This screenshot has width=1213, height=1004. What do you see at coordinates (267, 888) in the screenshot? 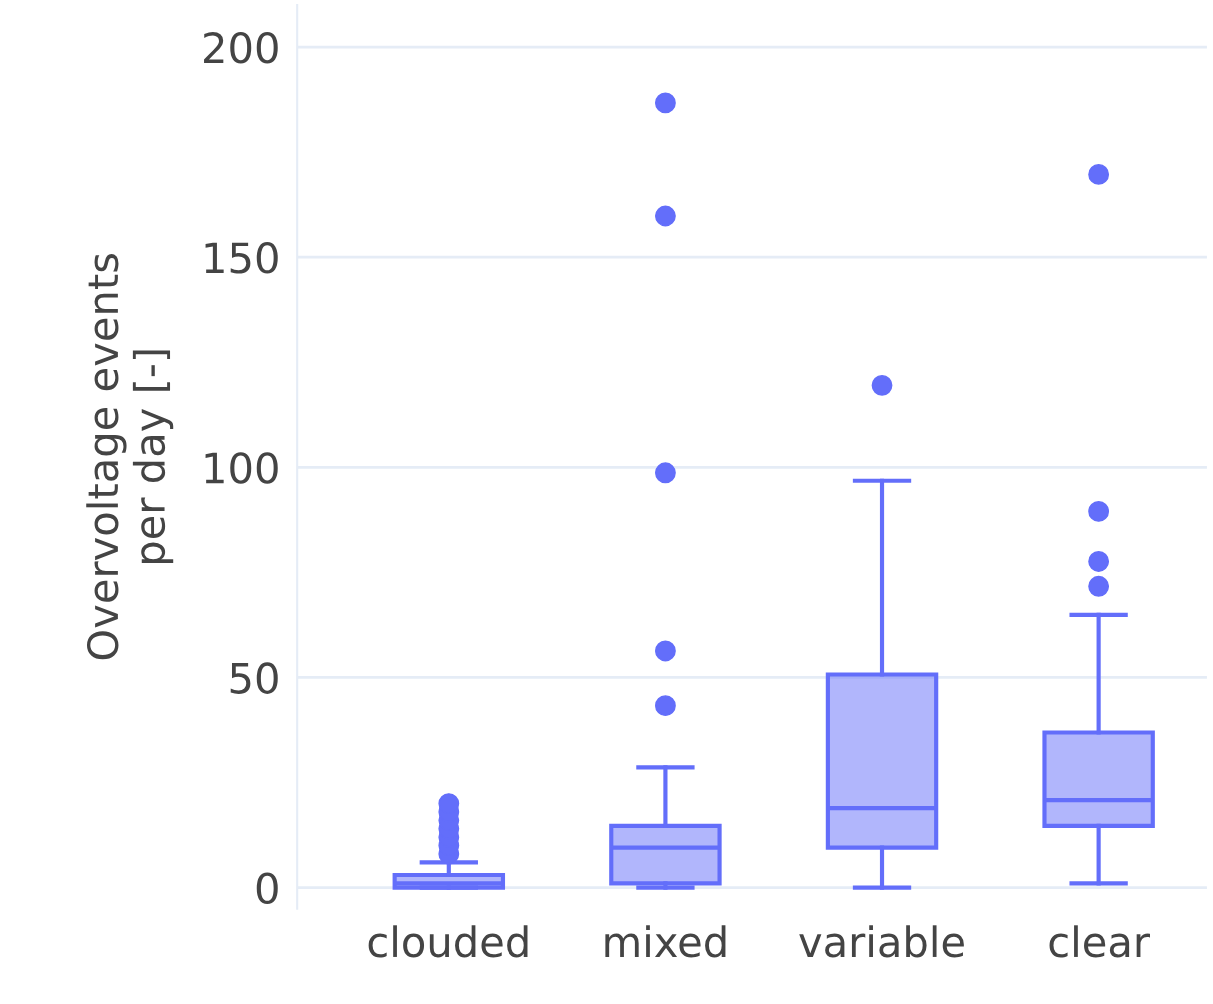
I see `y-tick-label: 0` at bounding box center [267, 888].